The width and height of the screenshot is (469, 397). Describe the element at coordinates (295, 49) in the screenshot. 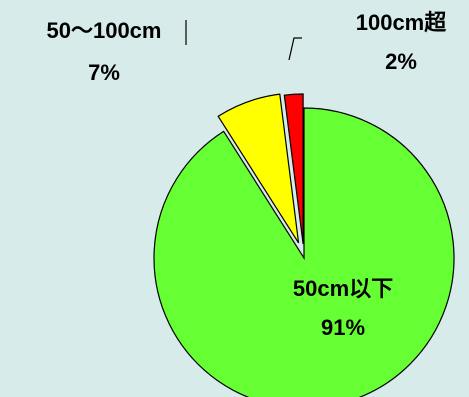

I see `leader-line-over-100cm` at that location.